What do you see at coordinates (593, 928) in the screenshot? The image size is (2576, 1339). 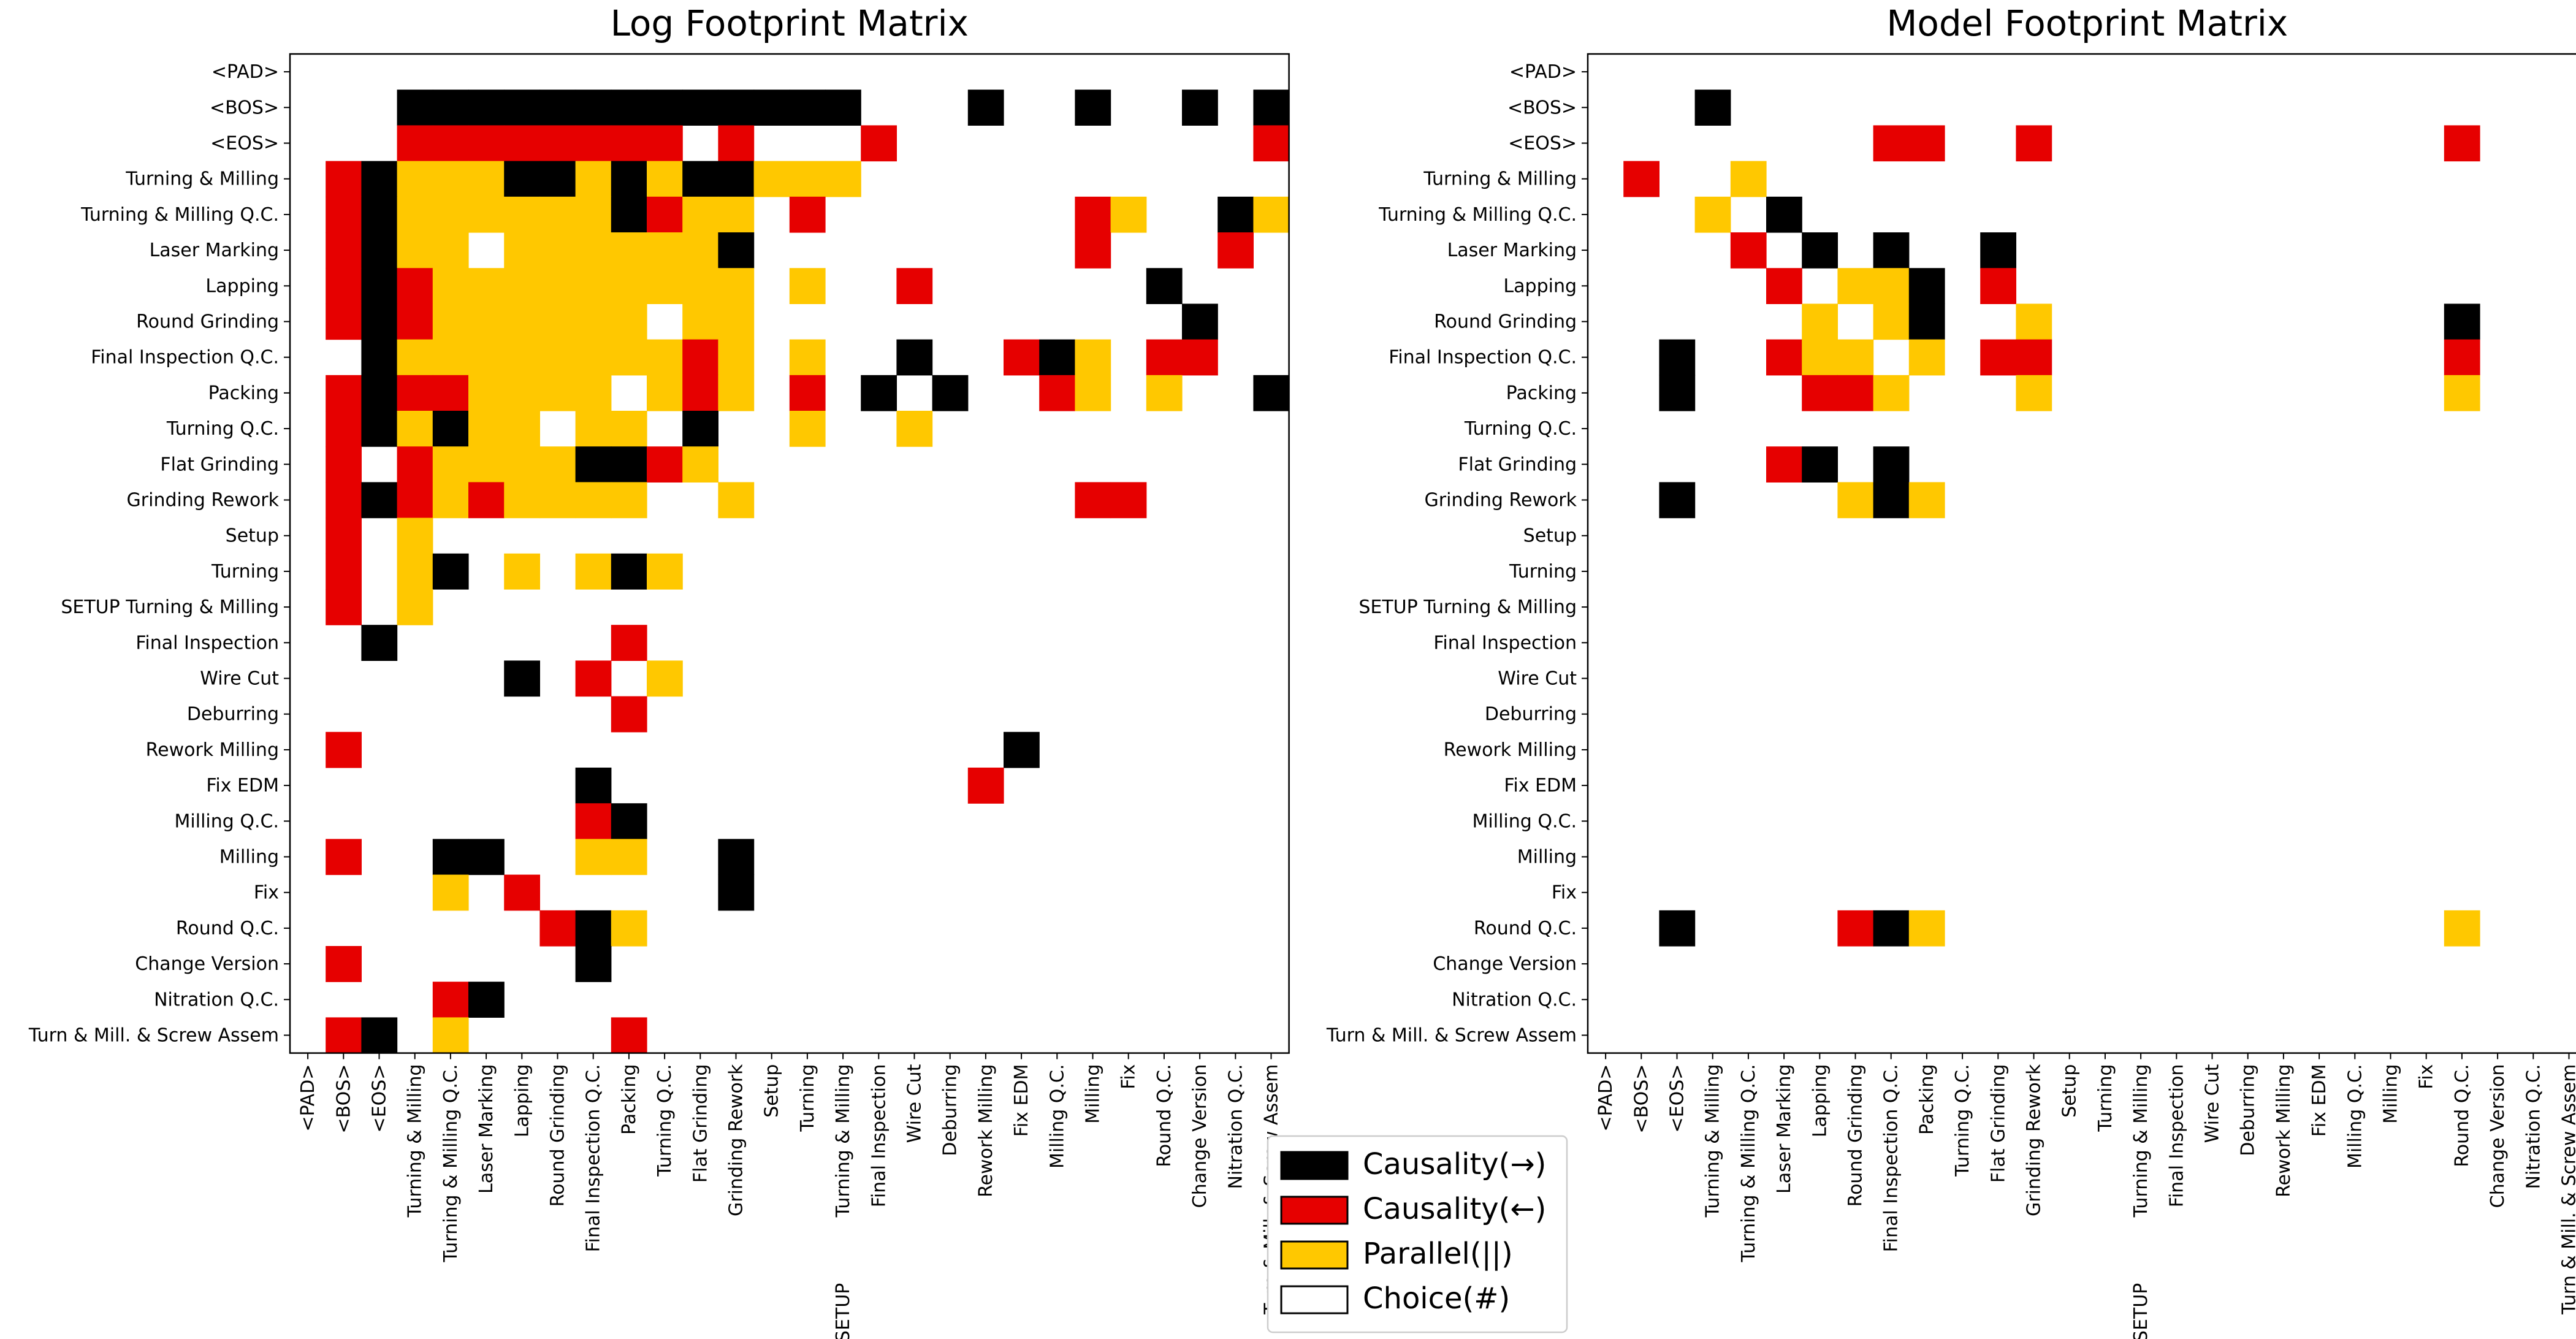 I see `heatmap-cell-r24-c8` at bounding box center [593, 928].